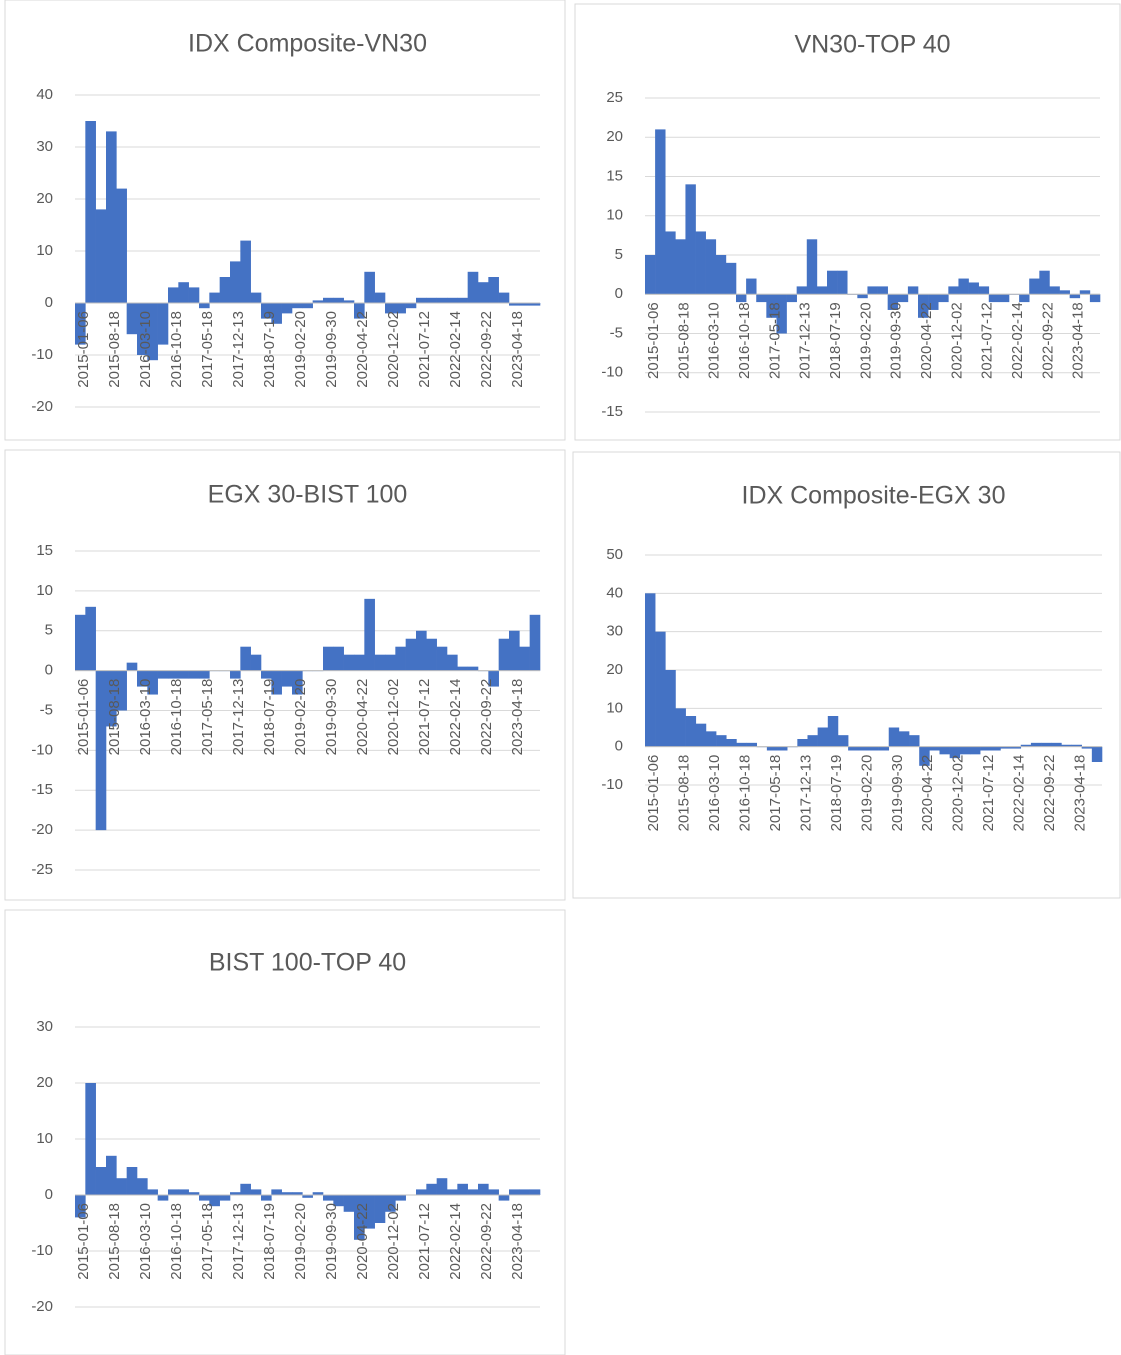 This screenshot has height=1355, width=1121. What do you see at coordinates (614, 592) in the screenshot?
I see `y-tick-label: 40` at bounding box center [614, 592].